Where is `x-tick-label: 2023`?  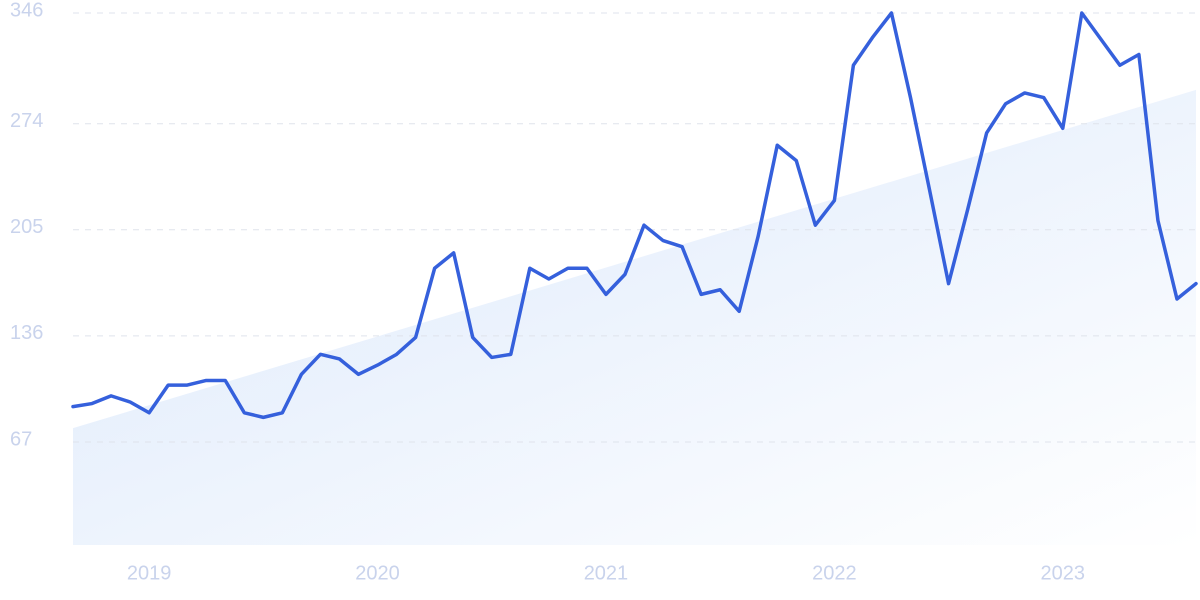
x-tick-label: 2023 is located at coordinates (1063, 573).